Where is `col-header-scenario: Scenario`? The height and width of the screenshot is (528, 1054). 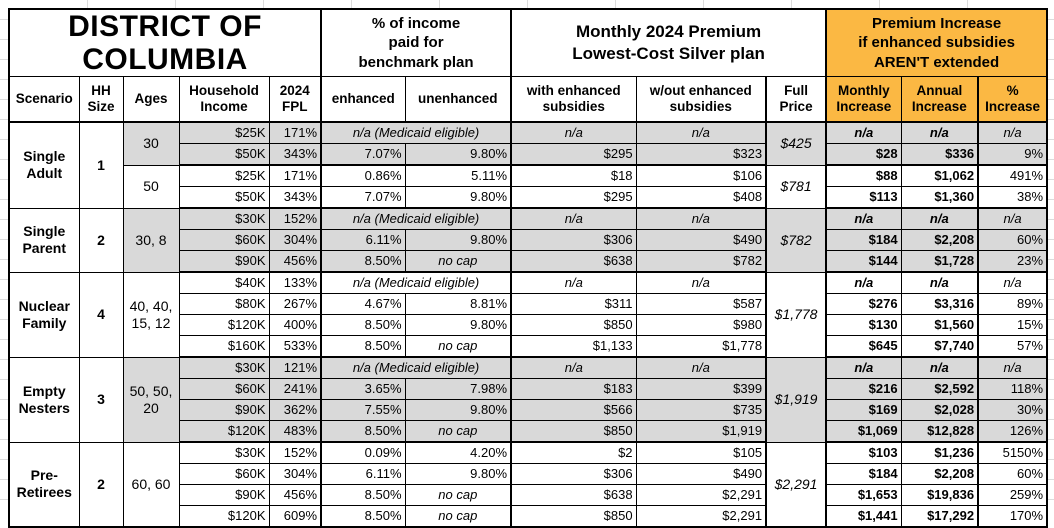
col-header-scenario: Scenario is located at coordinates (44, 99).